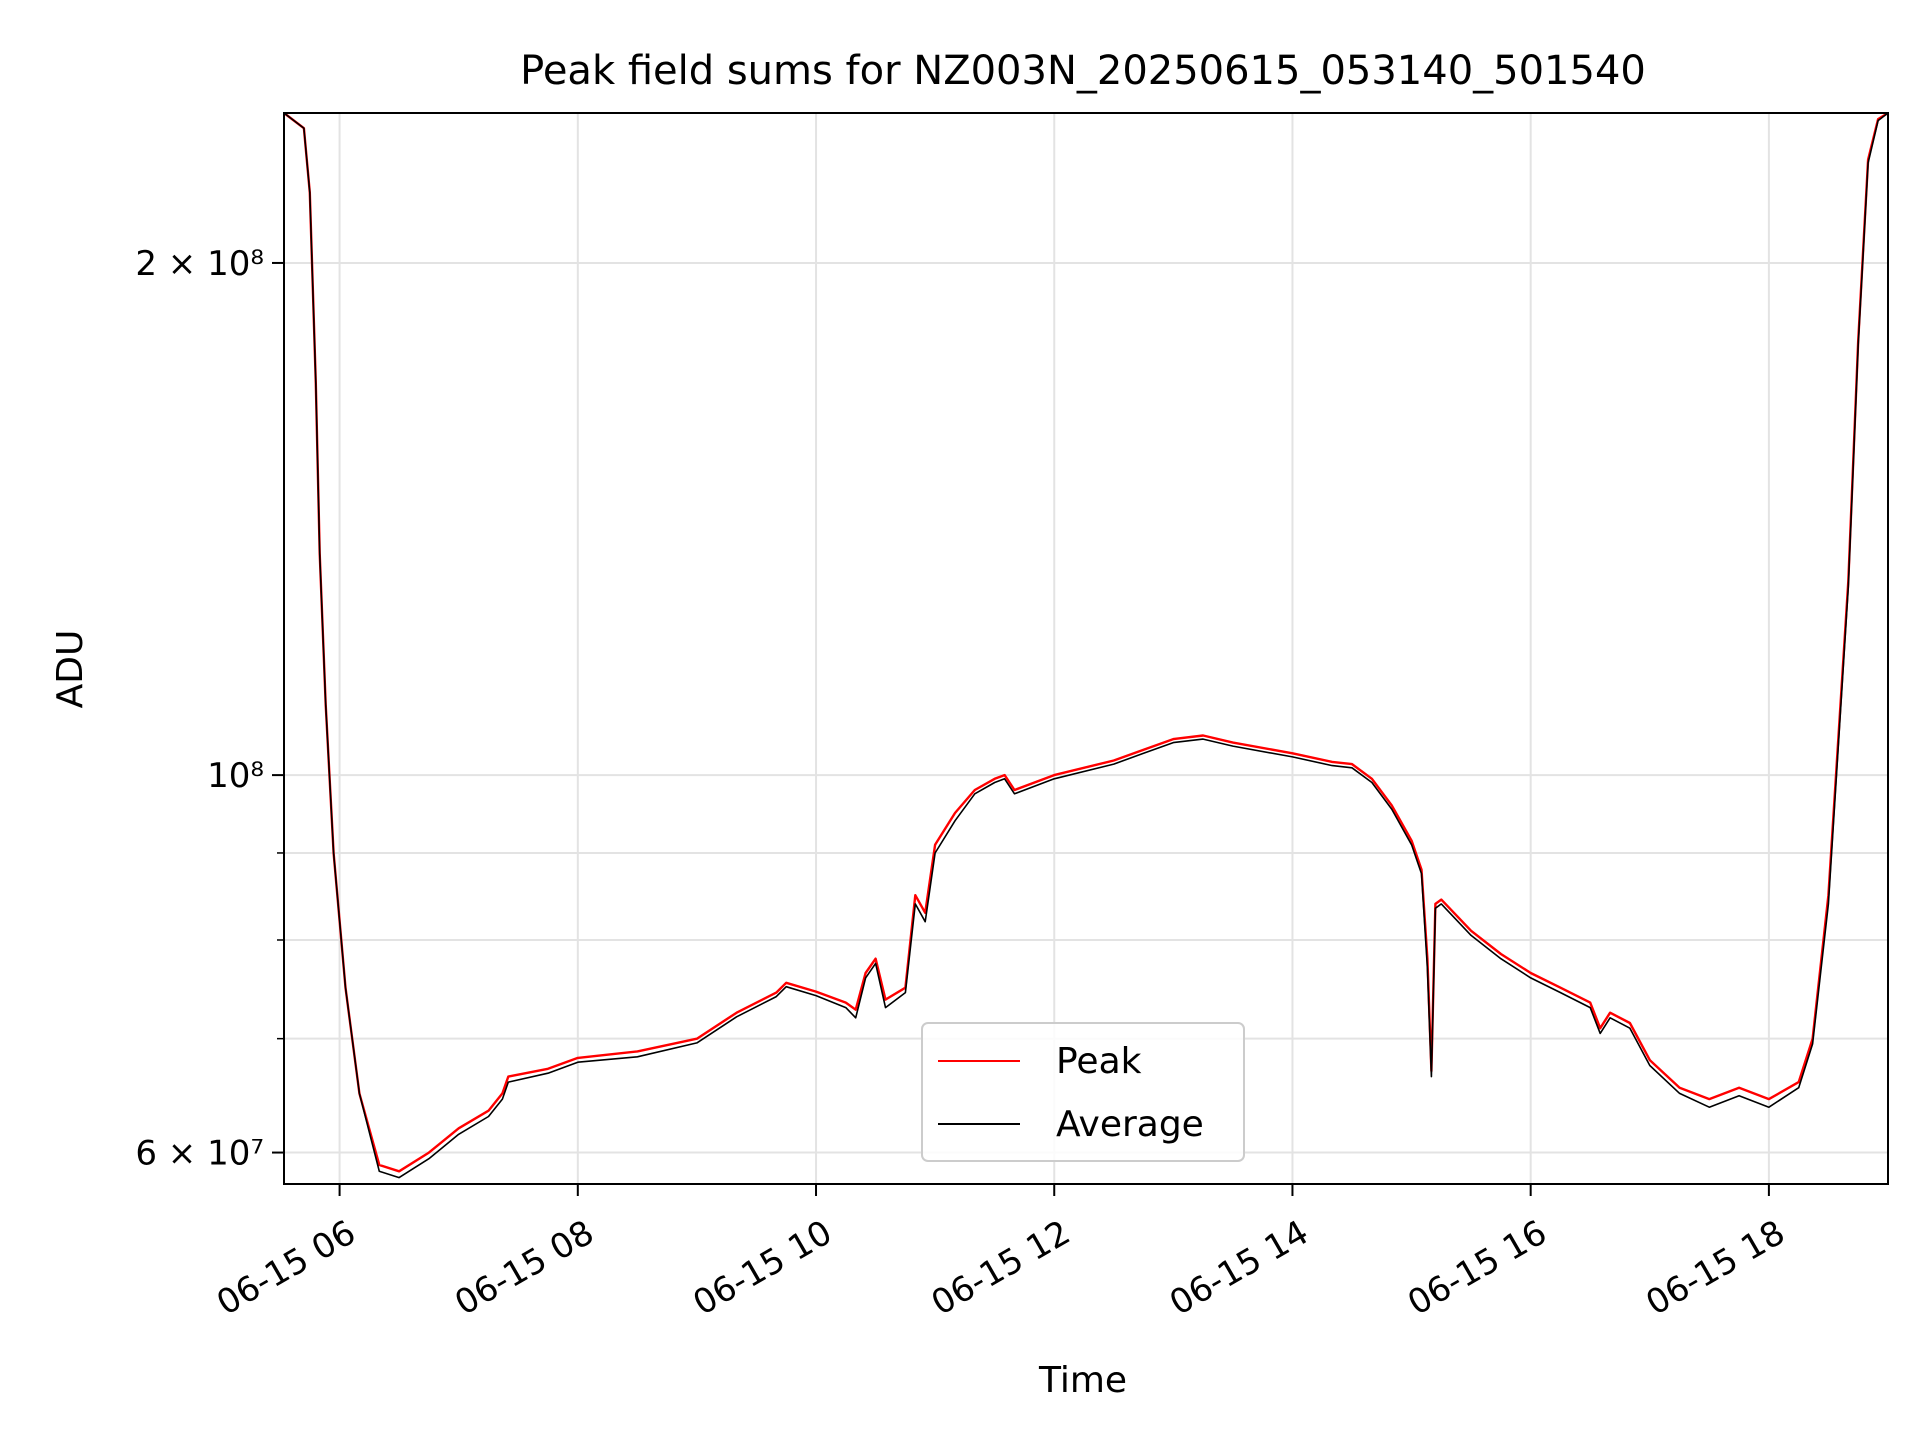 The image size is (1920, 1440). Describe the element at coordinates (763, 1268) in the screenshot. I see `x-tick-label: 06-15 10` at that location.